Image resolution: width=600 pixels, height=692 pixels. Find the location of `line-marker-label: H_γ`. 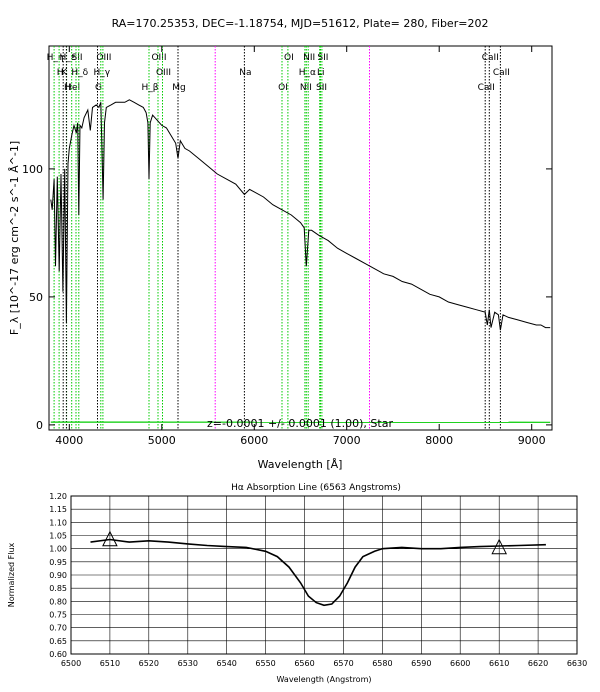

line-marker-label: H_γ is located at coordinates (102, 73).